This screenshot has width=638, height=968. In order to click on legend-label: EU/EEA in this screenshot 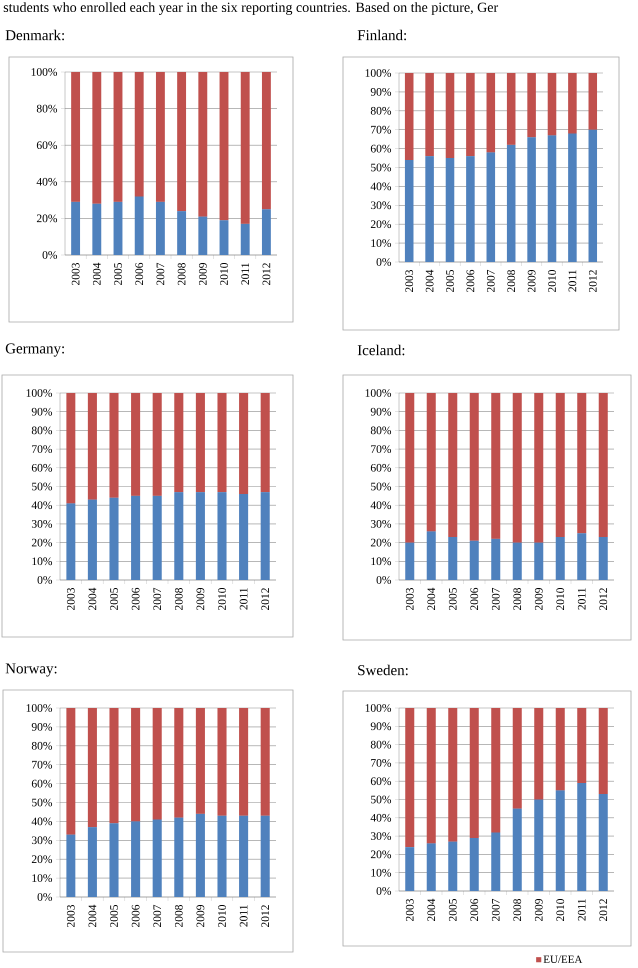, I will do `click(563, 959)`.